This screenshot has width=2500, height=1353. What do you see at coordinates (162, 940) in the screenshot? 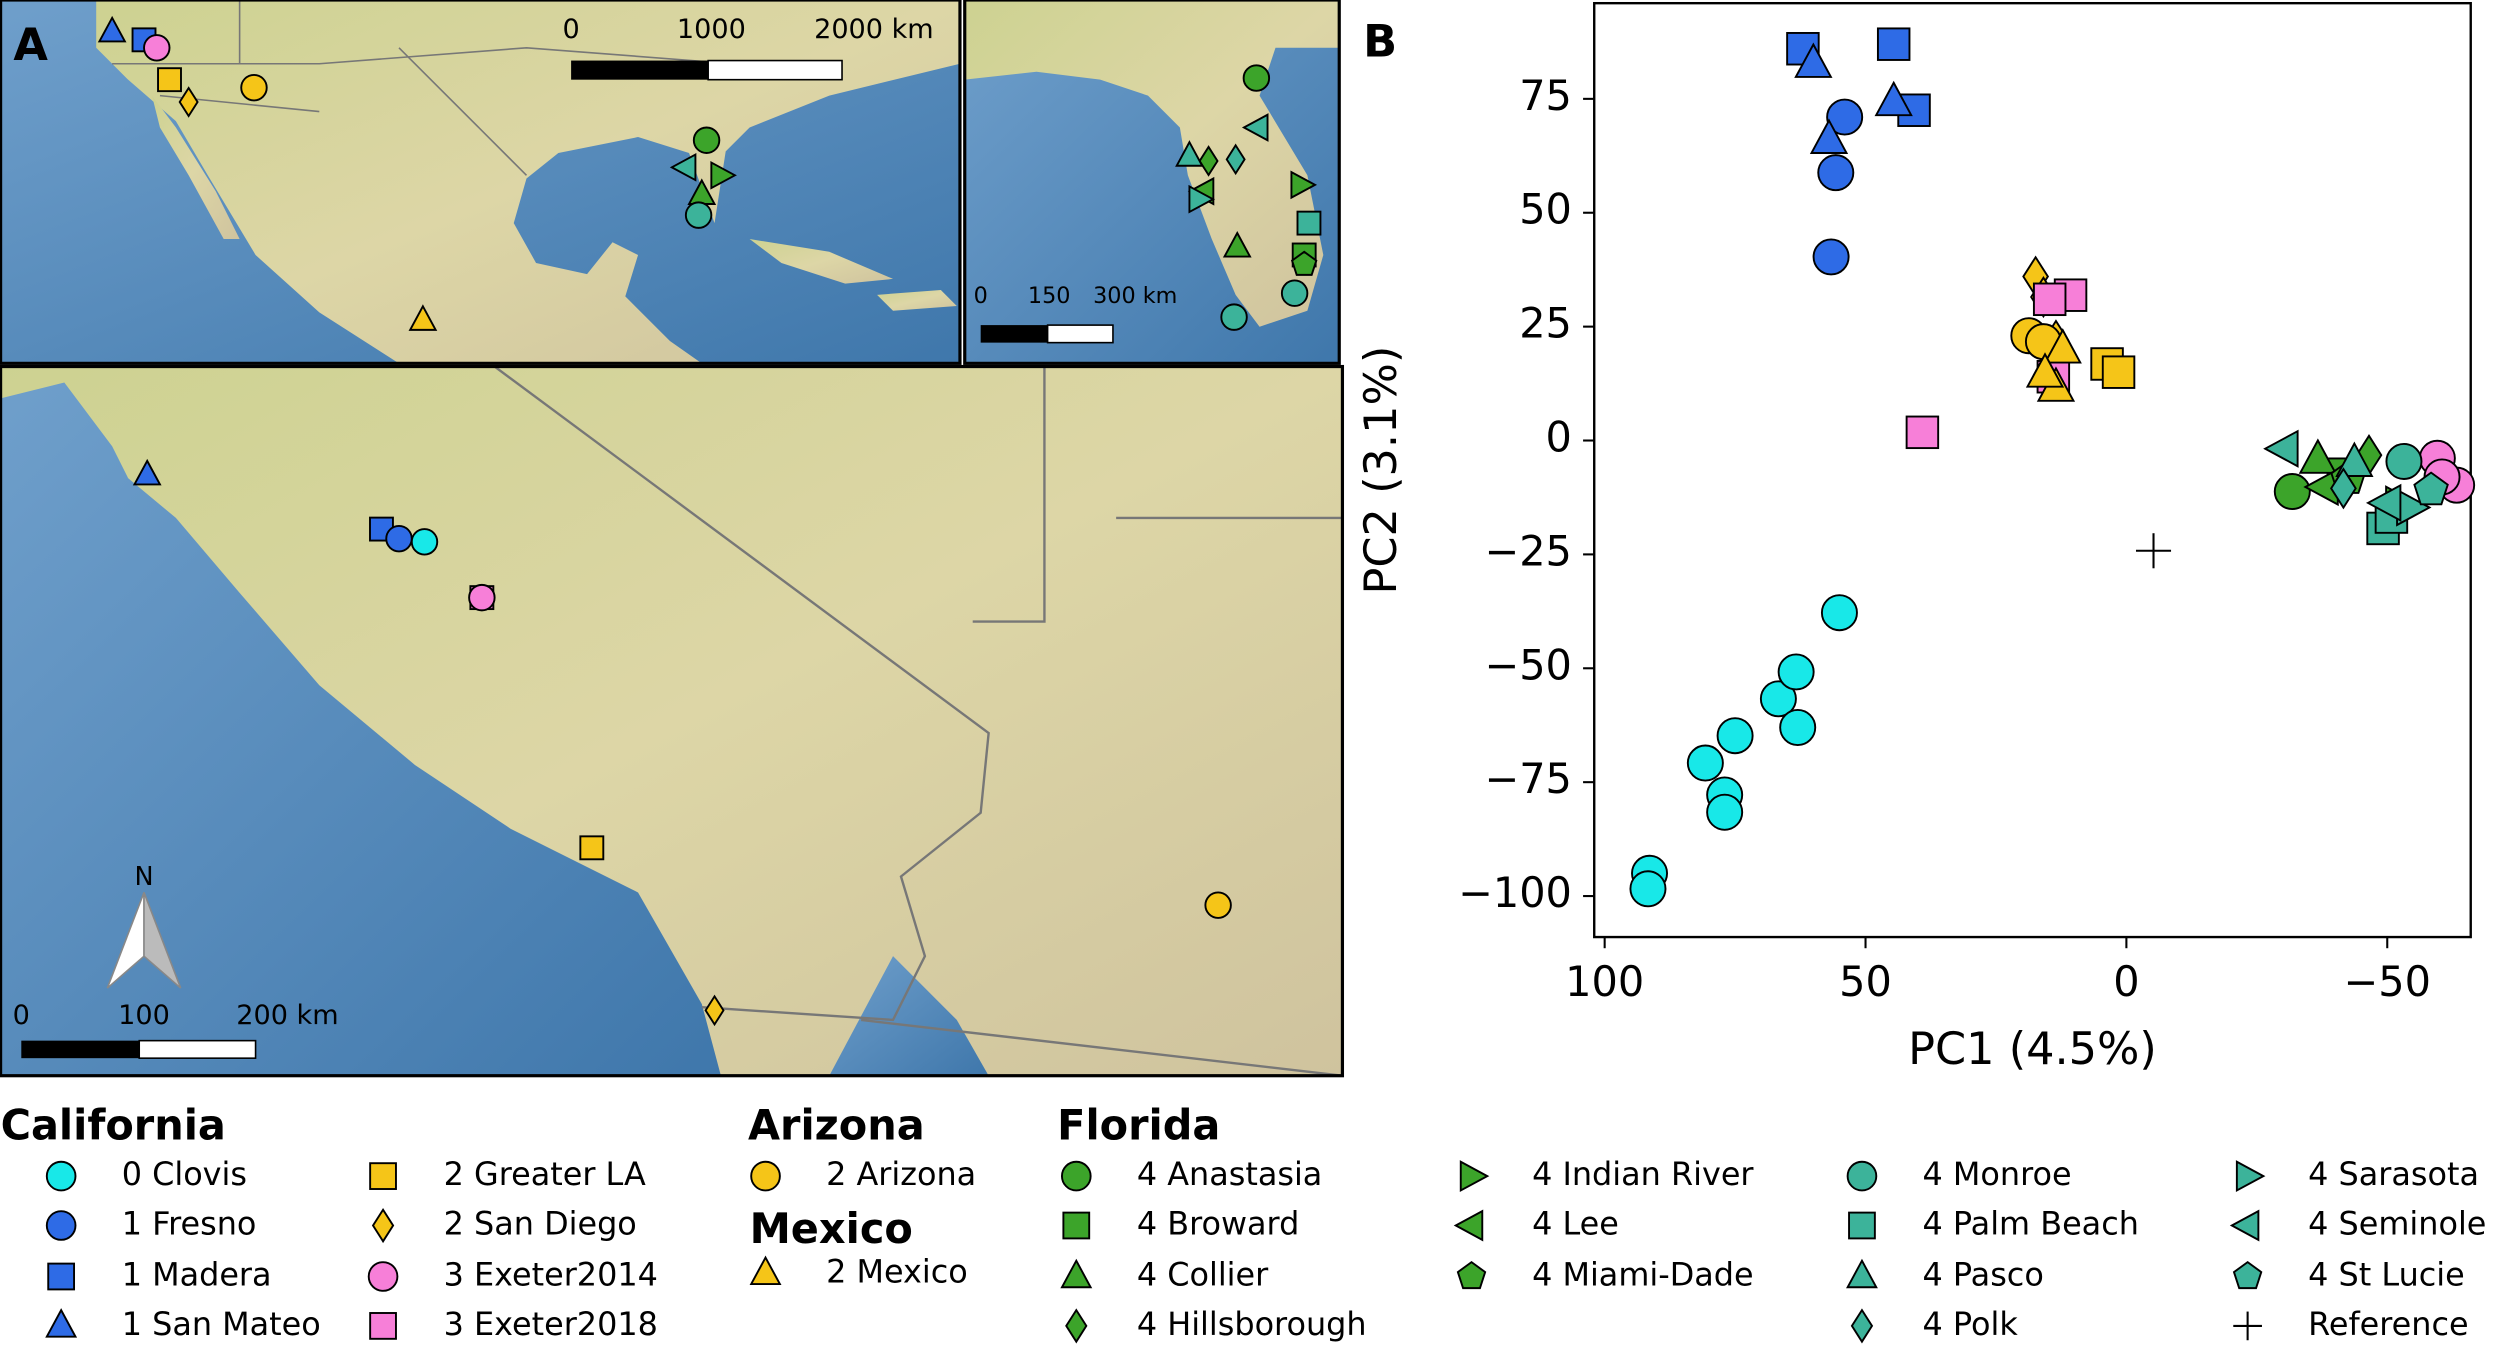
I see `north-arrow` at bounding box center [162, 940].